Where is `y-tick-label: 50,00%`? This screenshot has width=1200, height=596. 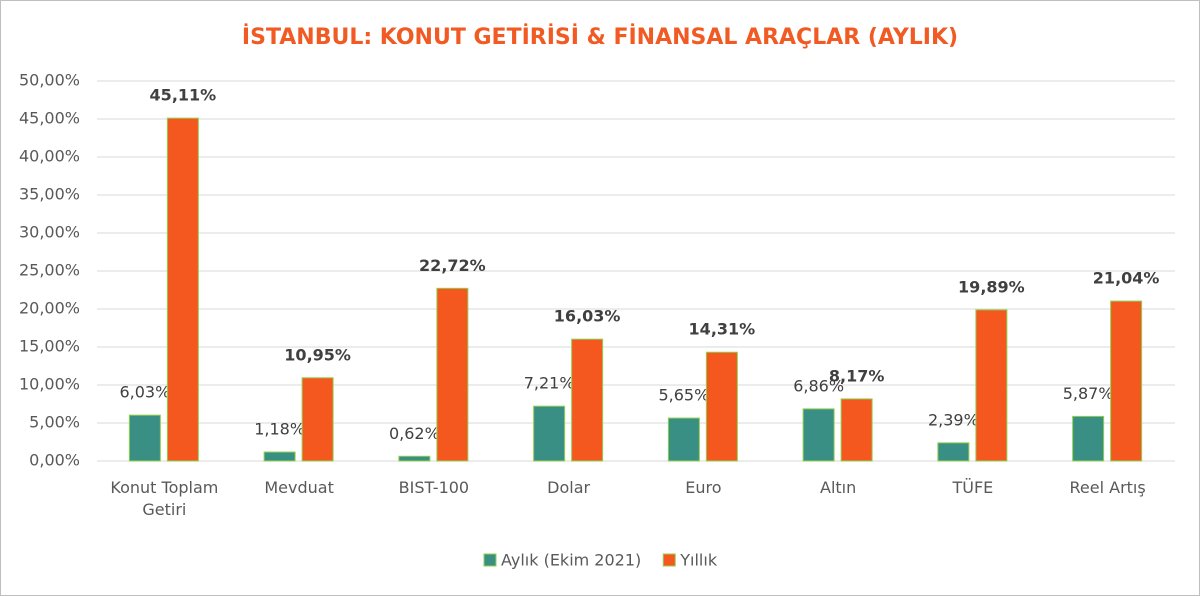
y-tick-label: 50,00% is located at coordinates (49, 80).